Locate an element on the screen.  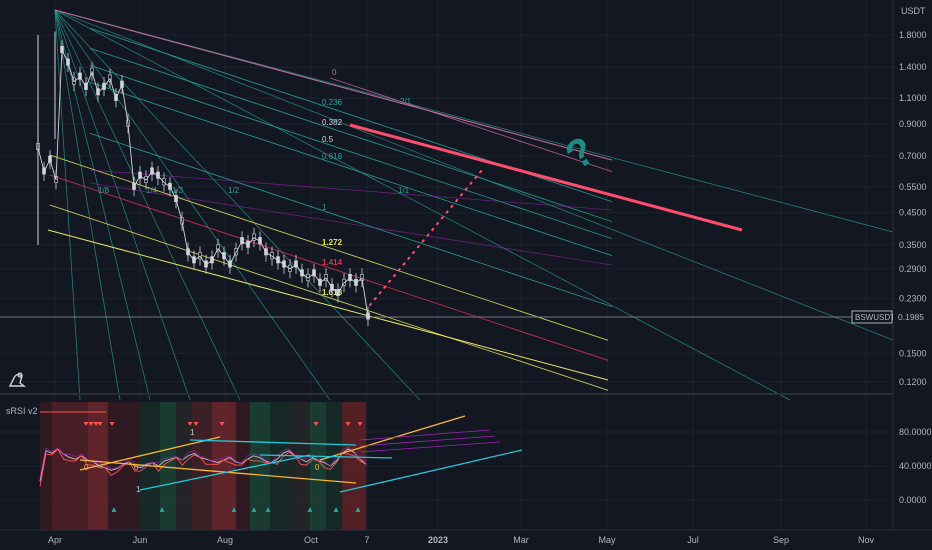
price-axis is located at coordinates (912, 265).